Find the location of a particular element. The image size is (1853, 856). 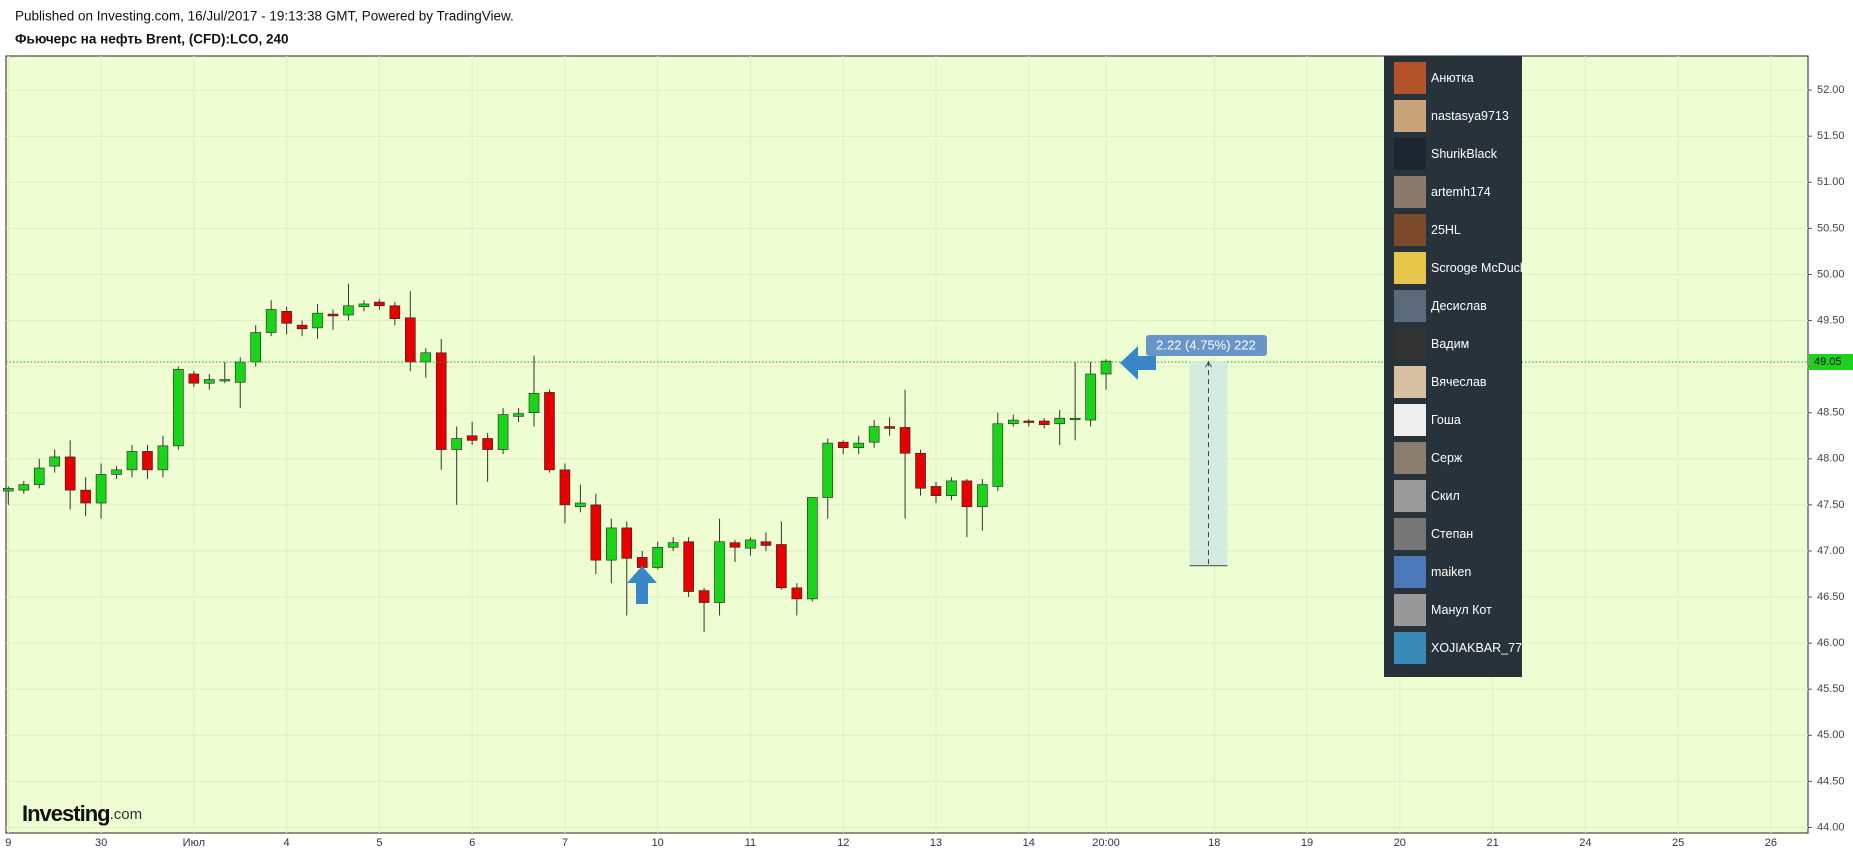

y-tick-label: 51.50 is located at coordinates (1831, 136).